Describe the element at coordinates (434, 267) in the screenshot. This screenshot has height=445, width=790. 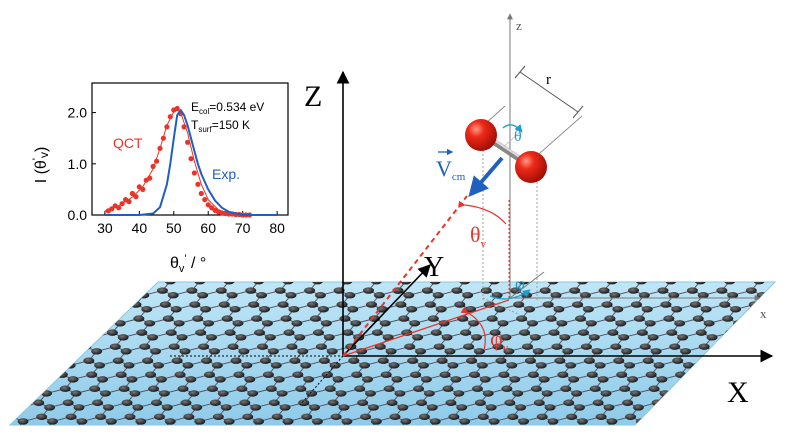
I see `lab-y-label: Y` at that location.